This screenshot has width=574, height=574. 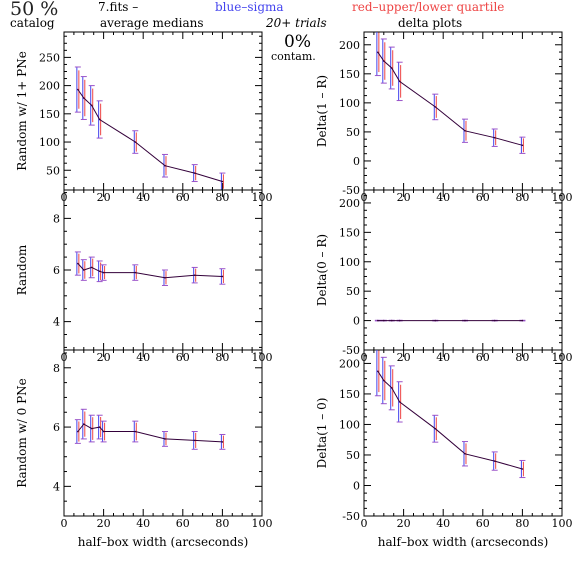 I want to click on contam-percent-label: 0%, so click(x=297, y=42).